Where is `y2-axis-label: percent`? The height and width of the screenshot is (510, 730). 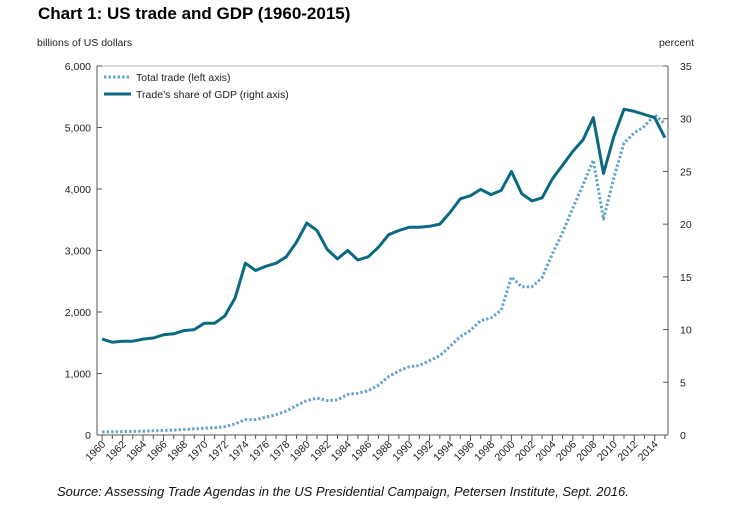
y2-axis-label: percent is located at coordinates (676, 43).